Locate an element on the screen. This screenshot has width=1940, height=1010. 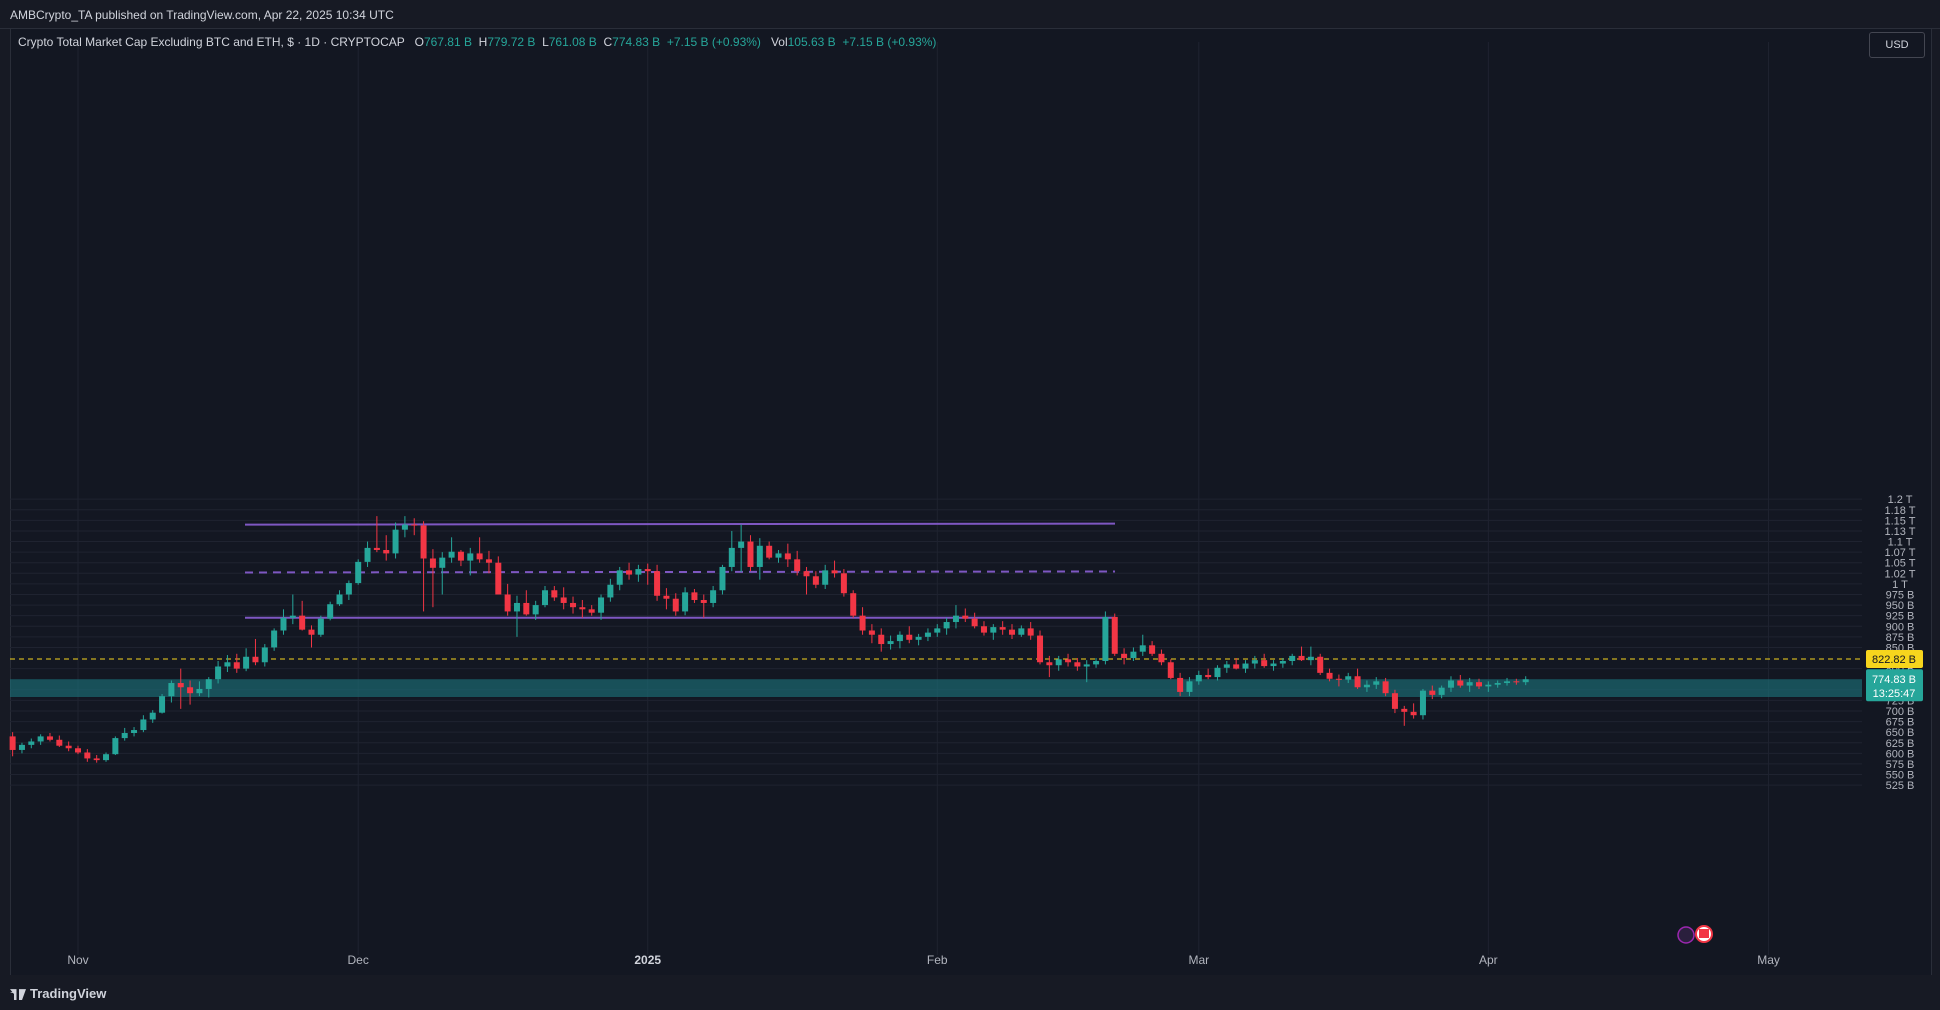
low-value: 761.08 B is located at coordinates (572, 42).